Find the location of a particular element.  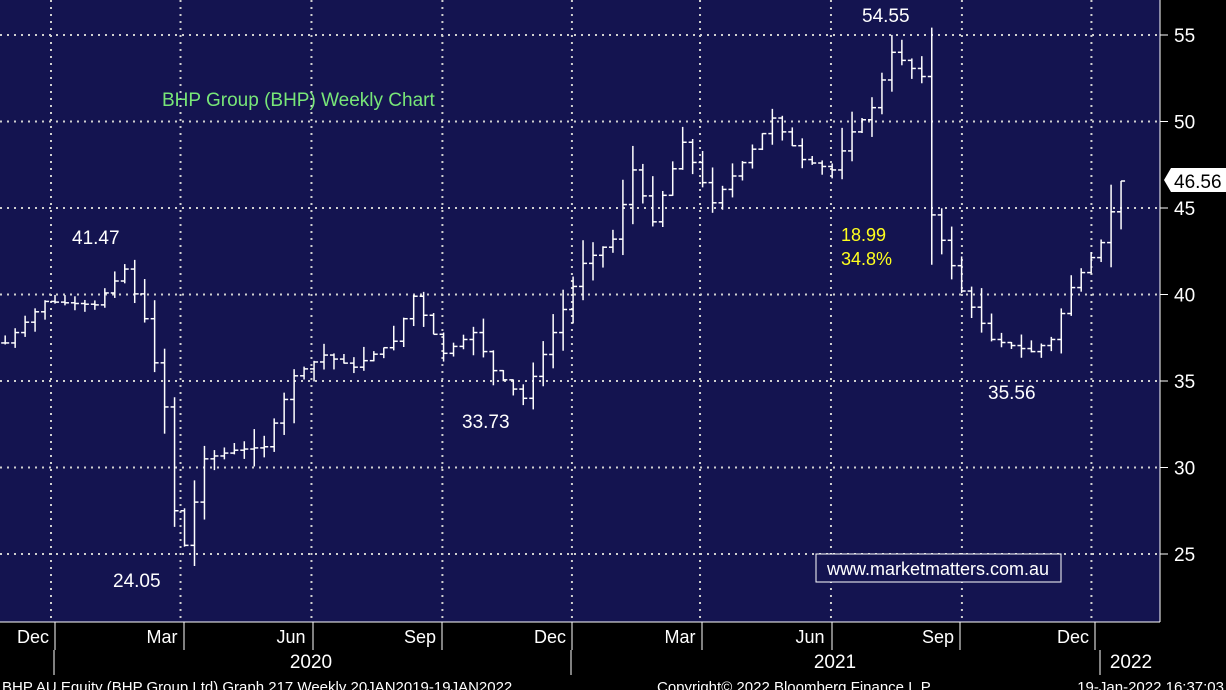

y-tick-label: 45 is located at coordinates (1184, 209).